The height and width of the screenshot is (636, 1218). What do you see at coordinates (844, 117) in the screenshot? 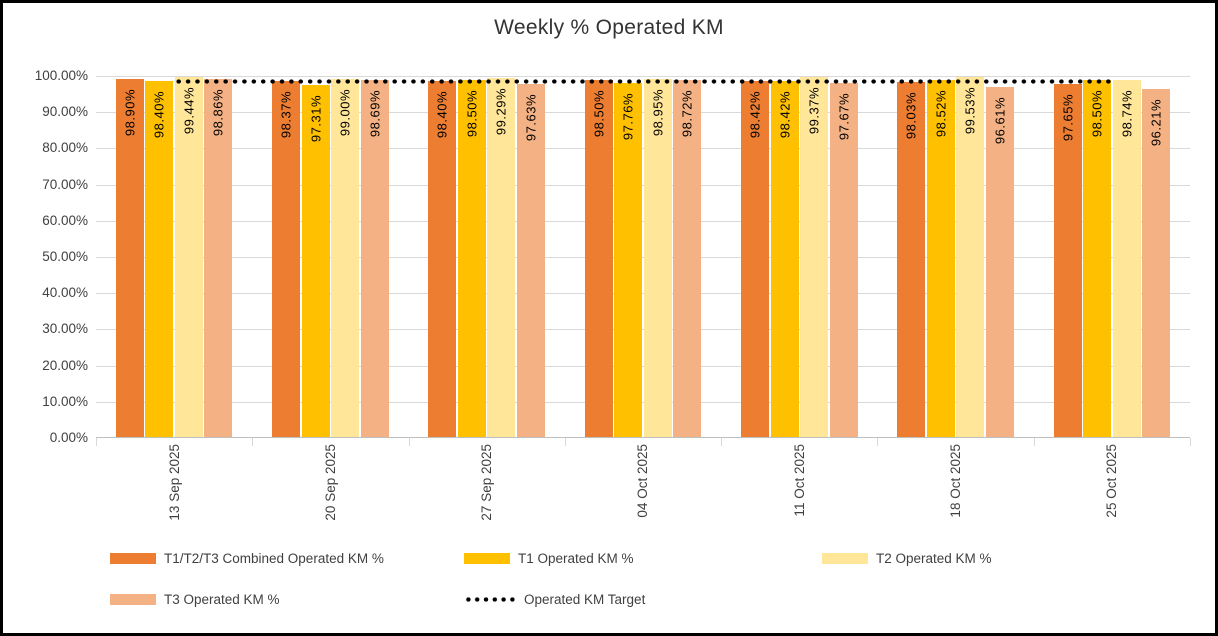
I see `bar-data-label: 97.67%` at bounding box center [844, 117].